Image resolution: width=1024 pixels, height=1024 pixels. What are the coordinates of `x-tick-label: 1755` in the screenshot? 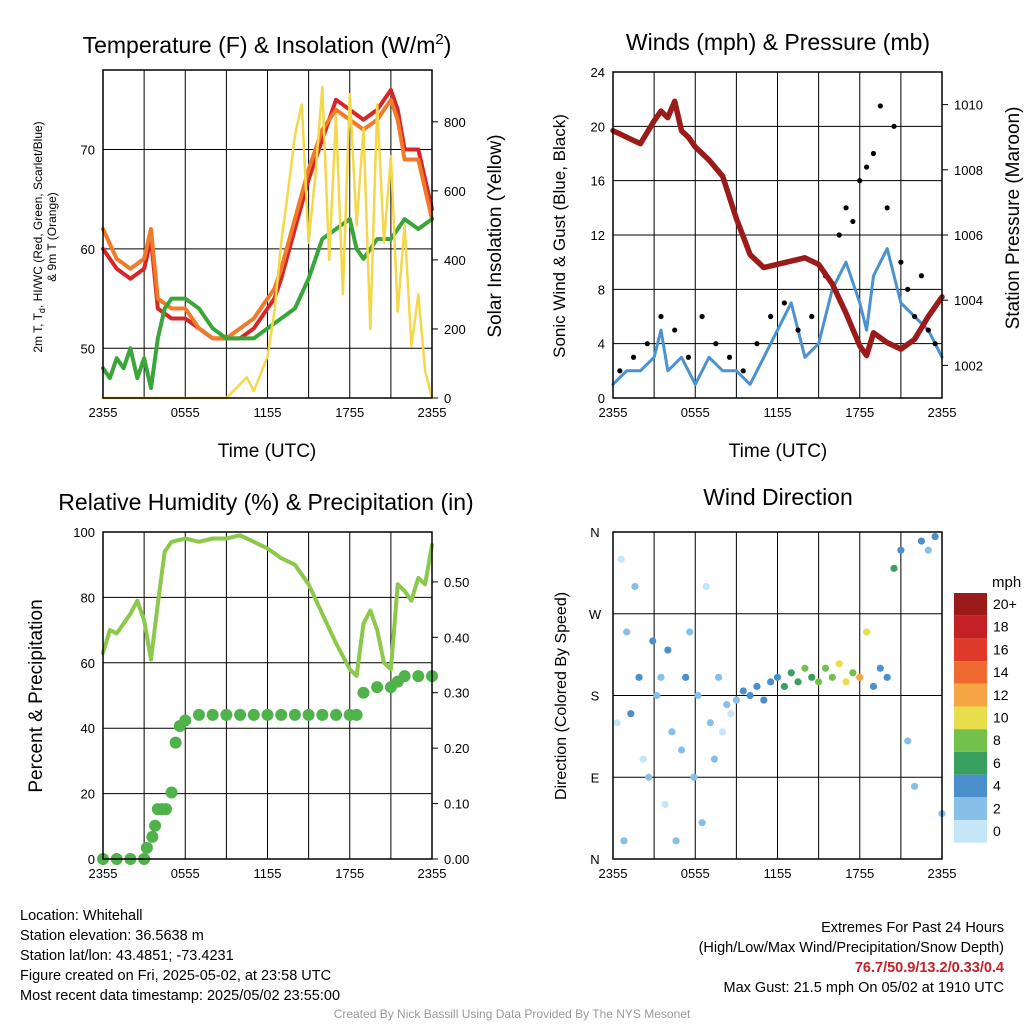 It's located at (349, 873).